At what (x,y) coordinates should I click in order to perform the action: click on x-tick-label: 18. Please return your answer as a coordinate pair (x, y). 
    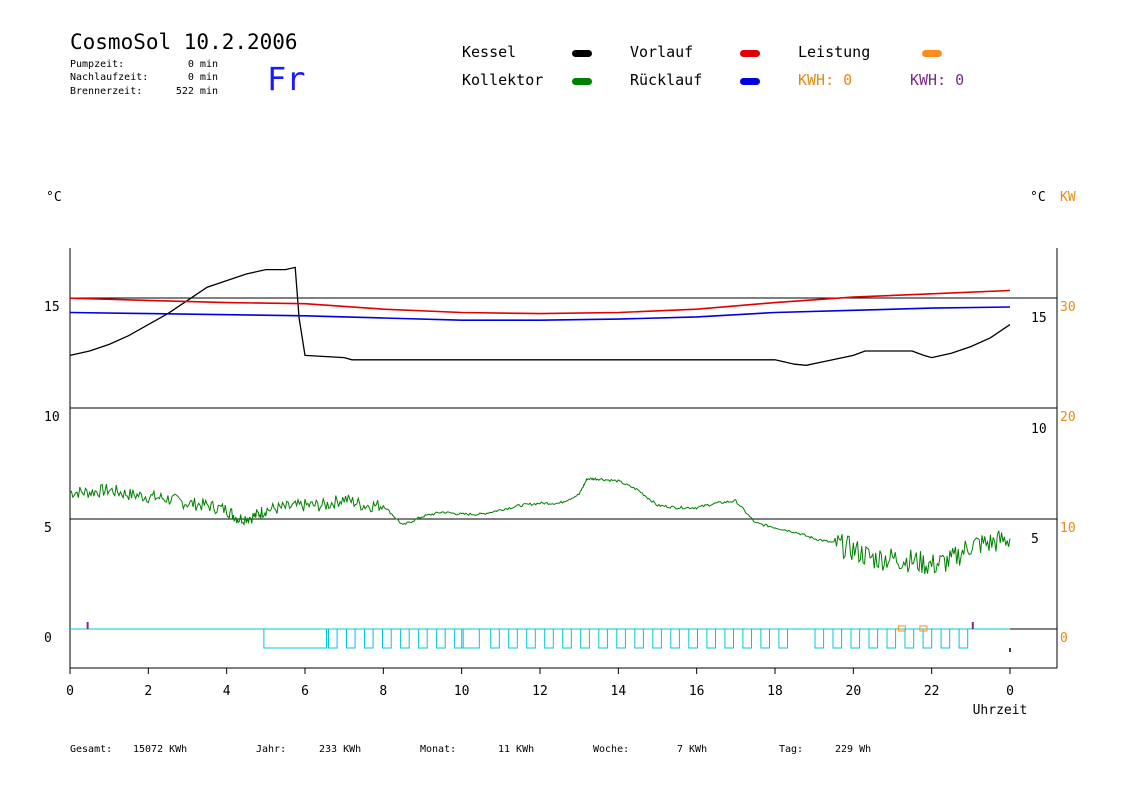
    Looking at the image, I should click on (775, 691).